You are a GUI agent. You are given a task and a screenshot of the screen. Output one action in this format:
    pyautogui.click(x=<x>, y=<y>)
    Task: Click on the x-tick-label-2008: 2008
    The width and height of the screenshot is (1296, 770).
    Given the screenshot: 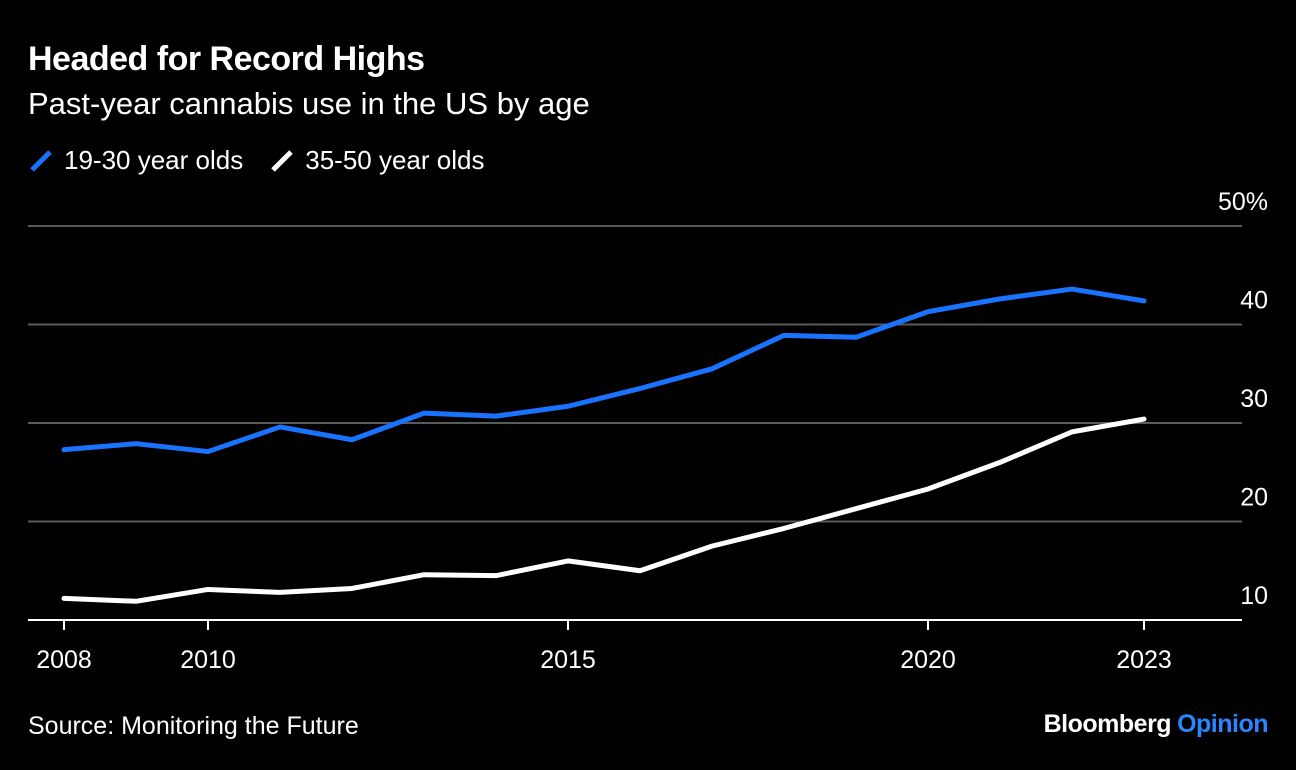 What is the action you would take?
    pyautogui.click(x=64, y=660)
    